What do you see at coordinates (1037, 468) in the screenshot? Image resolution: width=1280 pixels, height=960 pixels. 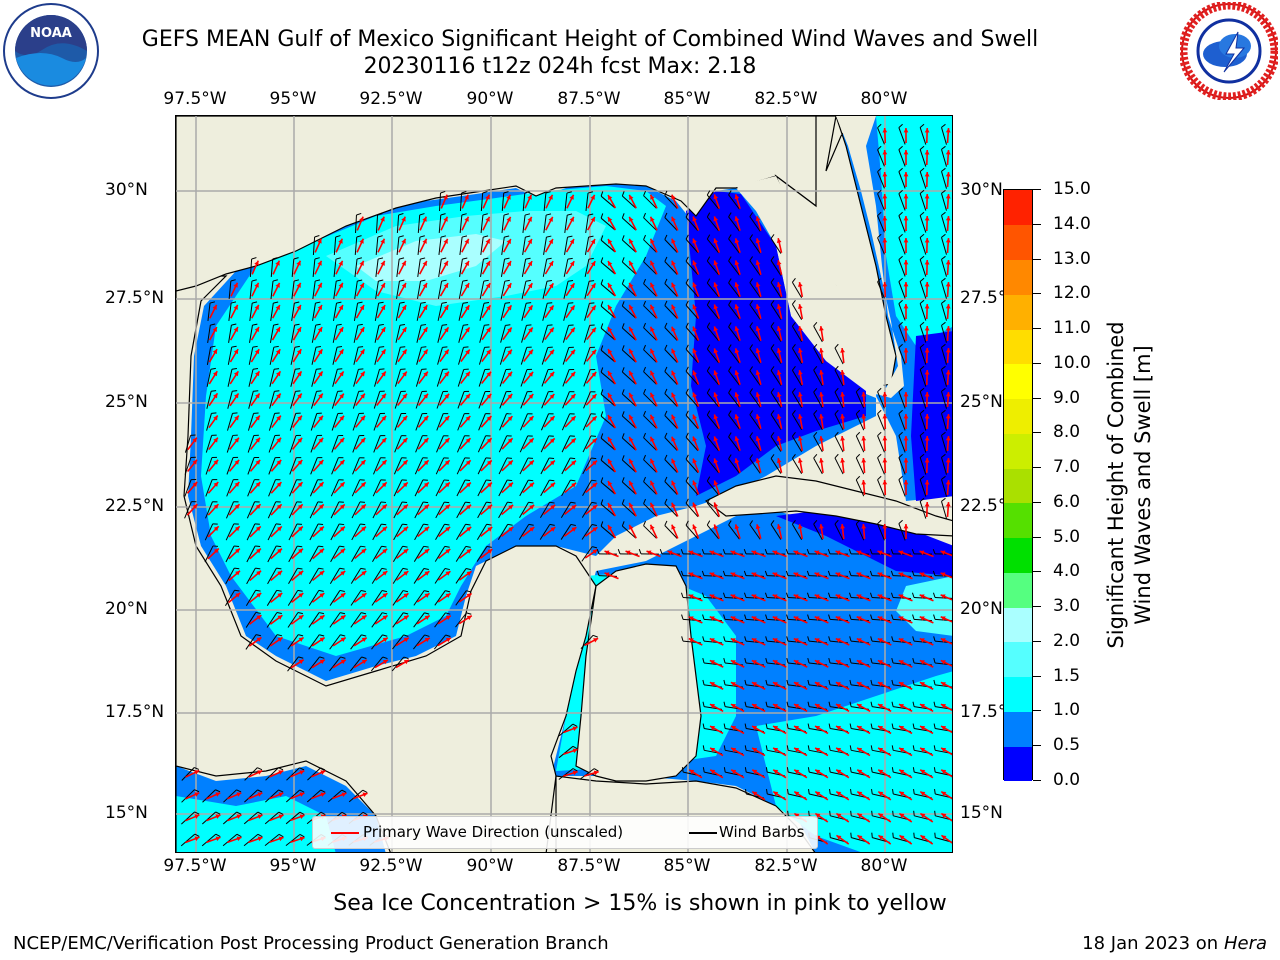 I see `colorbar-tick-mark` at bounding box center [1037, 468].